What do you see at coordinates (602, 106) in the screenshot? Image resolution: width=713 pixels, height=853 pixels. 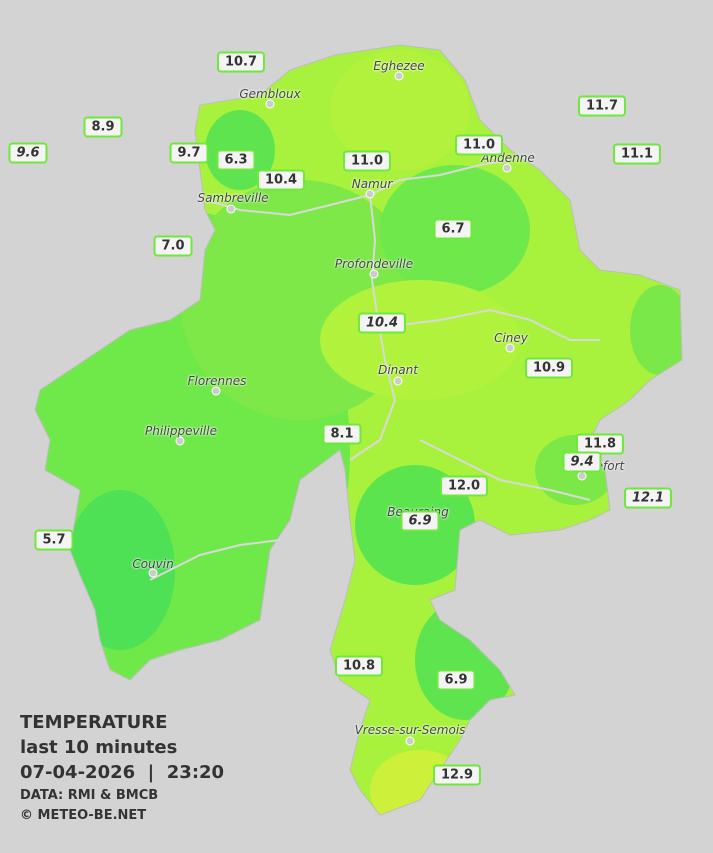 I see `station-temperature: 11.7` at bounding box center [602, 106].